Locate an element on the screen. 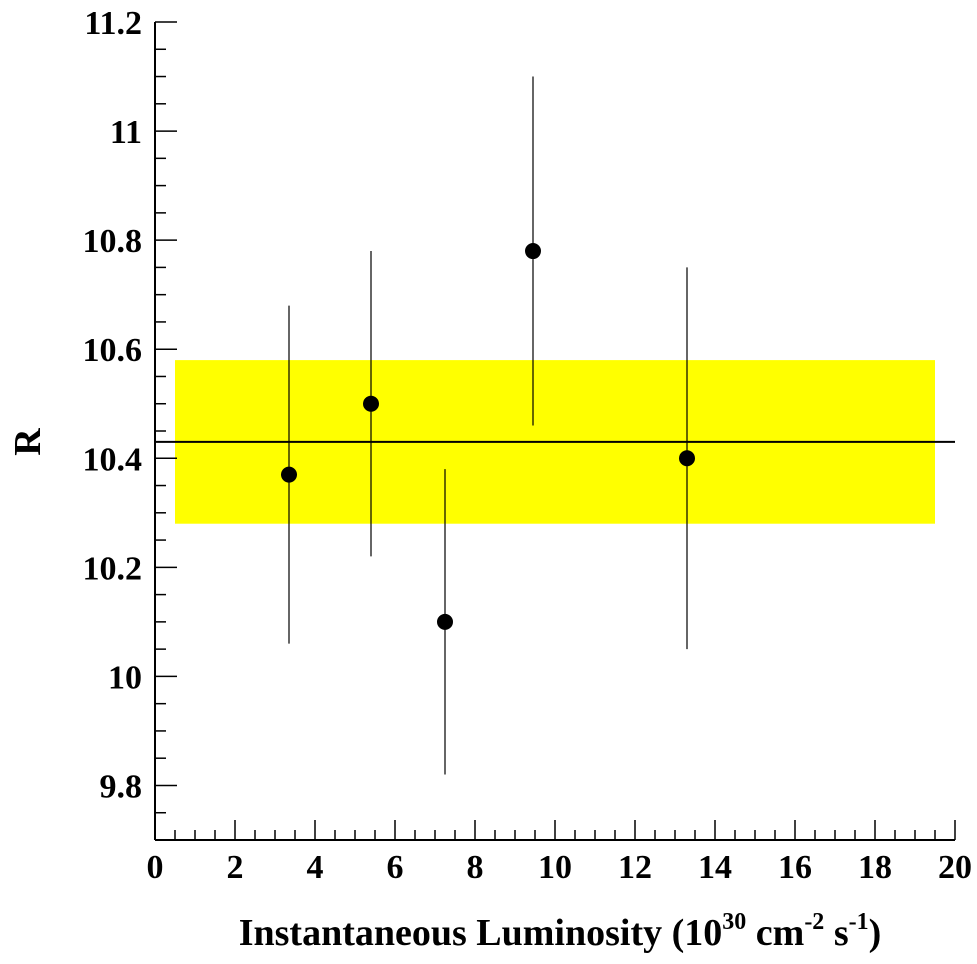 This screenshot has width=977, height=964. x-axis-title-part-6: ) is located at coordinates (875, 933).